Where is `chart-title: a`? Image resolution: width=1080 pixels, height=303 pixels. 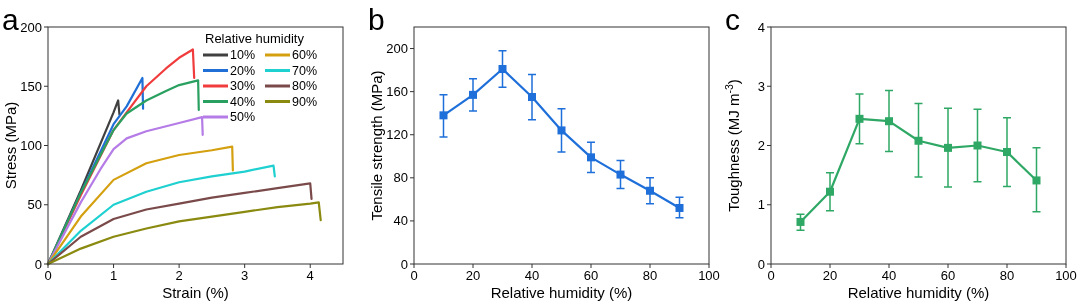
chart-title: a is located at coordinates (10, 19).